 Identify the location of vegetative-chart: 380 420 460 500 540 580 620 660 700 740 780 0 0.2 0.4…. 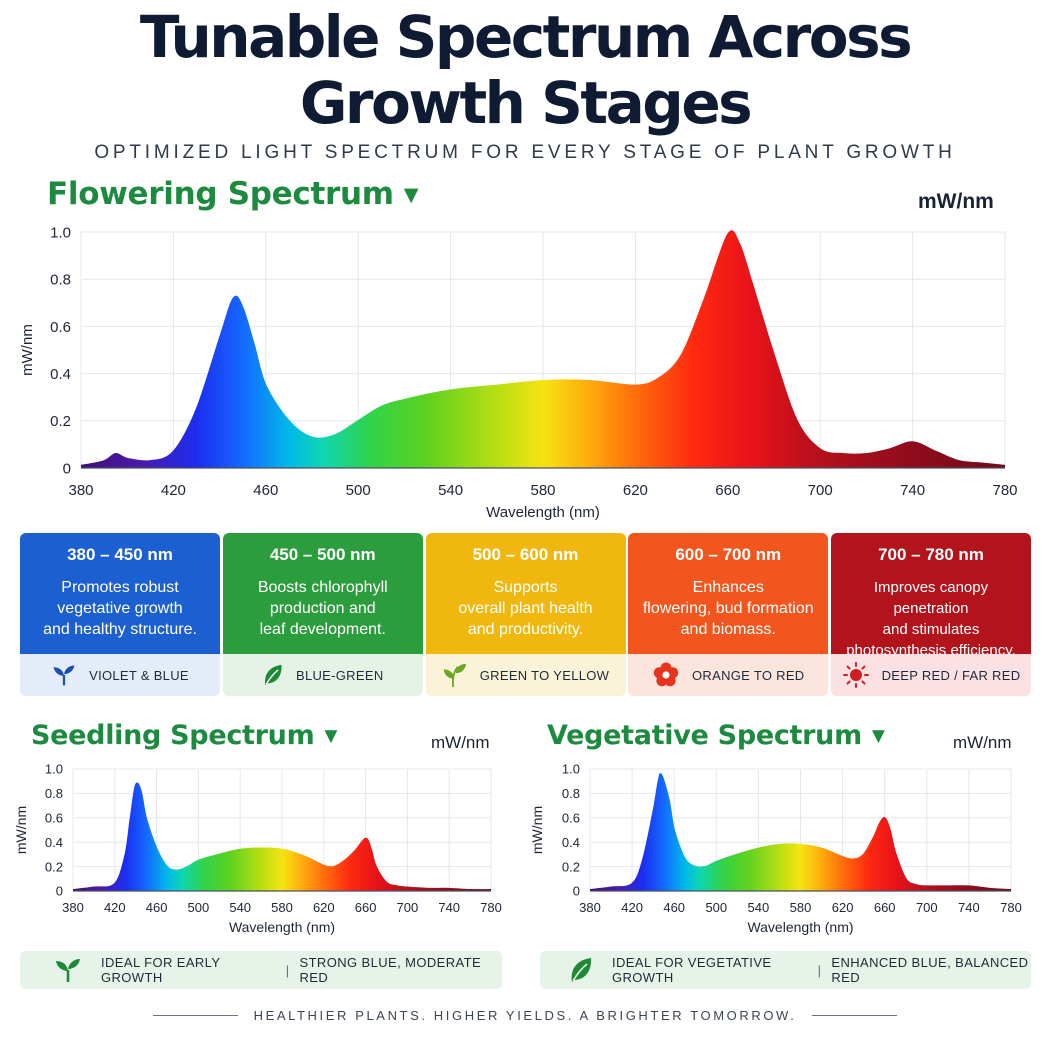
(775, 848).